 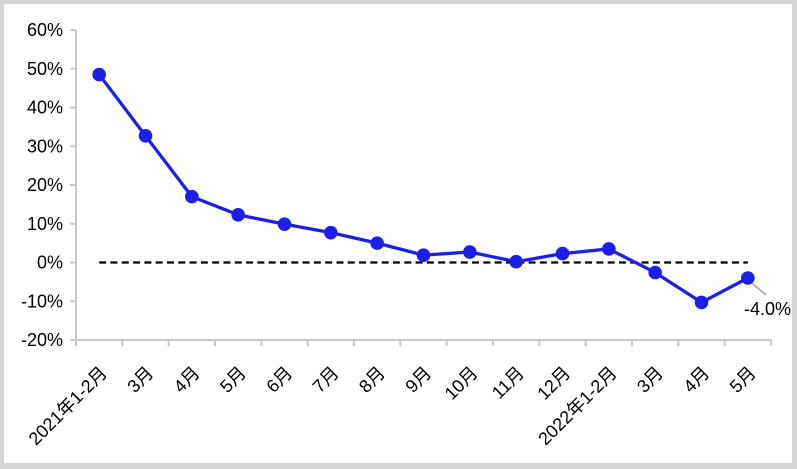 What do you see at coordinates (418, 380) in the screenshot?
I see `x-tick-label: 9月` at bounding box center [418, 380].